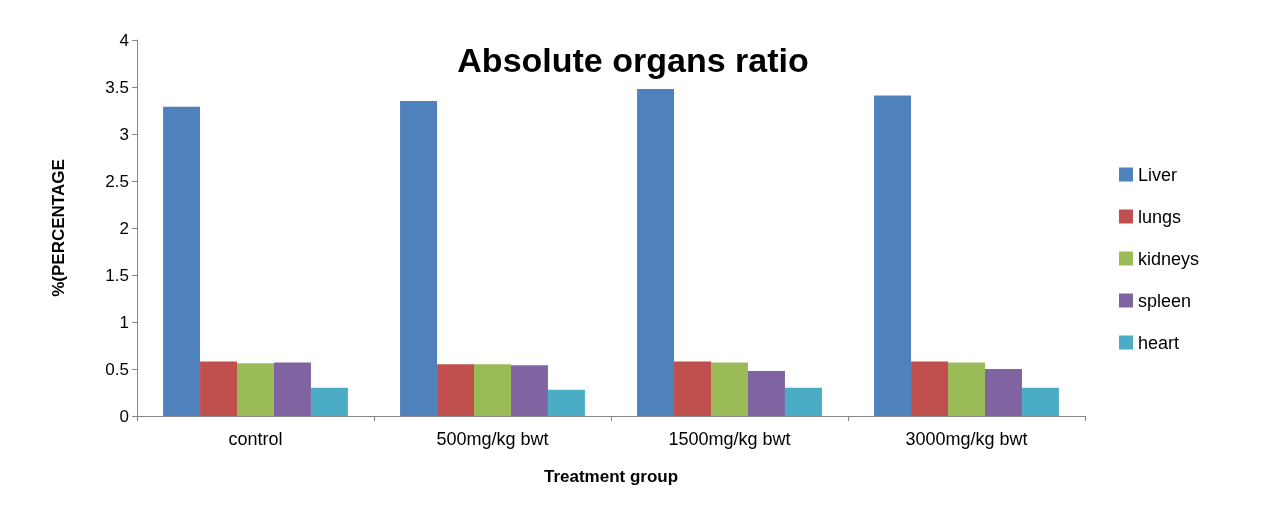 The image size is (1264, 517). What do you see at coordinates (117, 369) in the screenshot?
I see `y-tick-label: 0.5` at bounding box center [117, 369].